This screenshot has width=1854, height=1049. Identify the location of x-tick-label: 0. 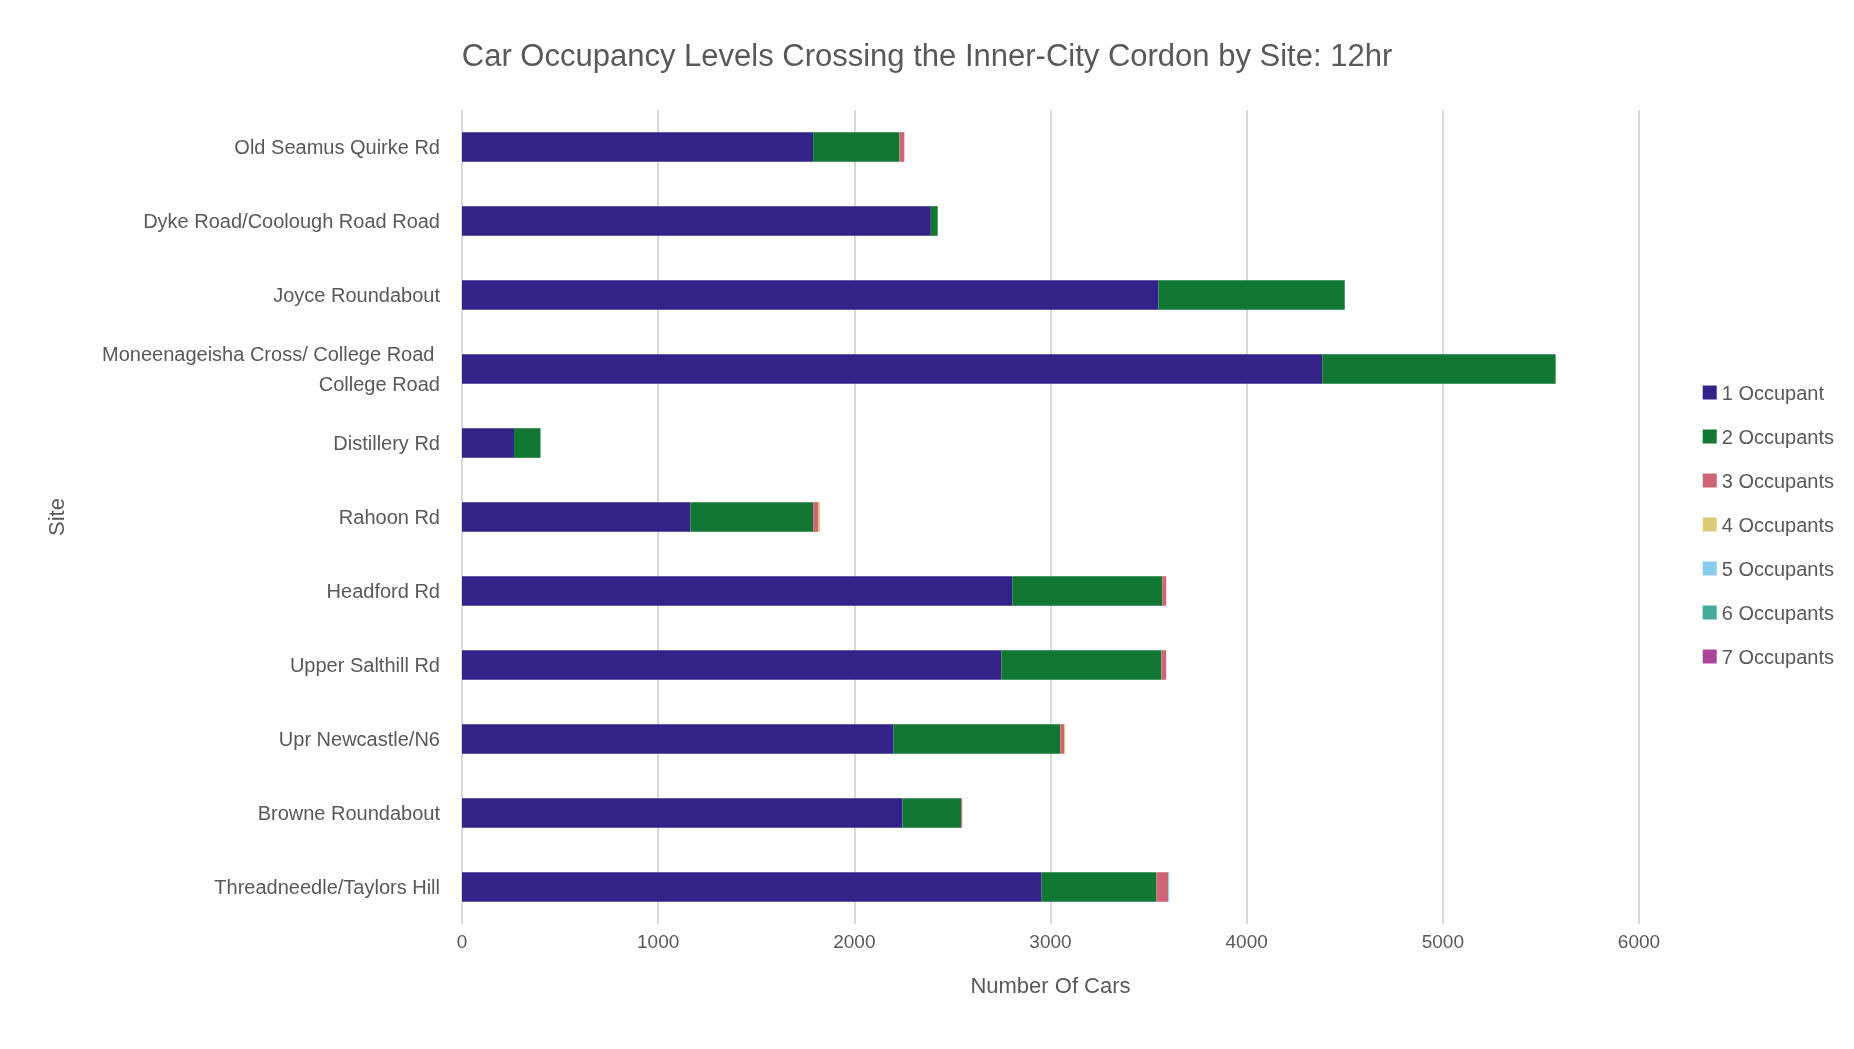
(462, 941).